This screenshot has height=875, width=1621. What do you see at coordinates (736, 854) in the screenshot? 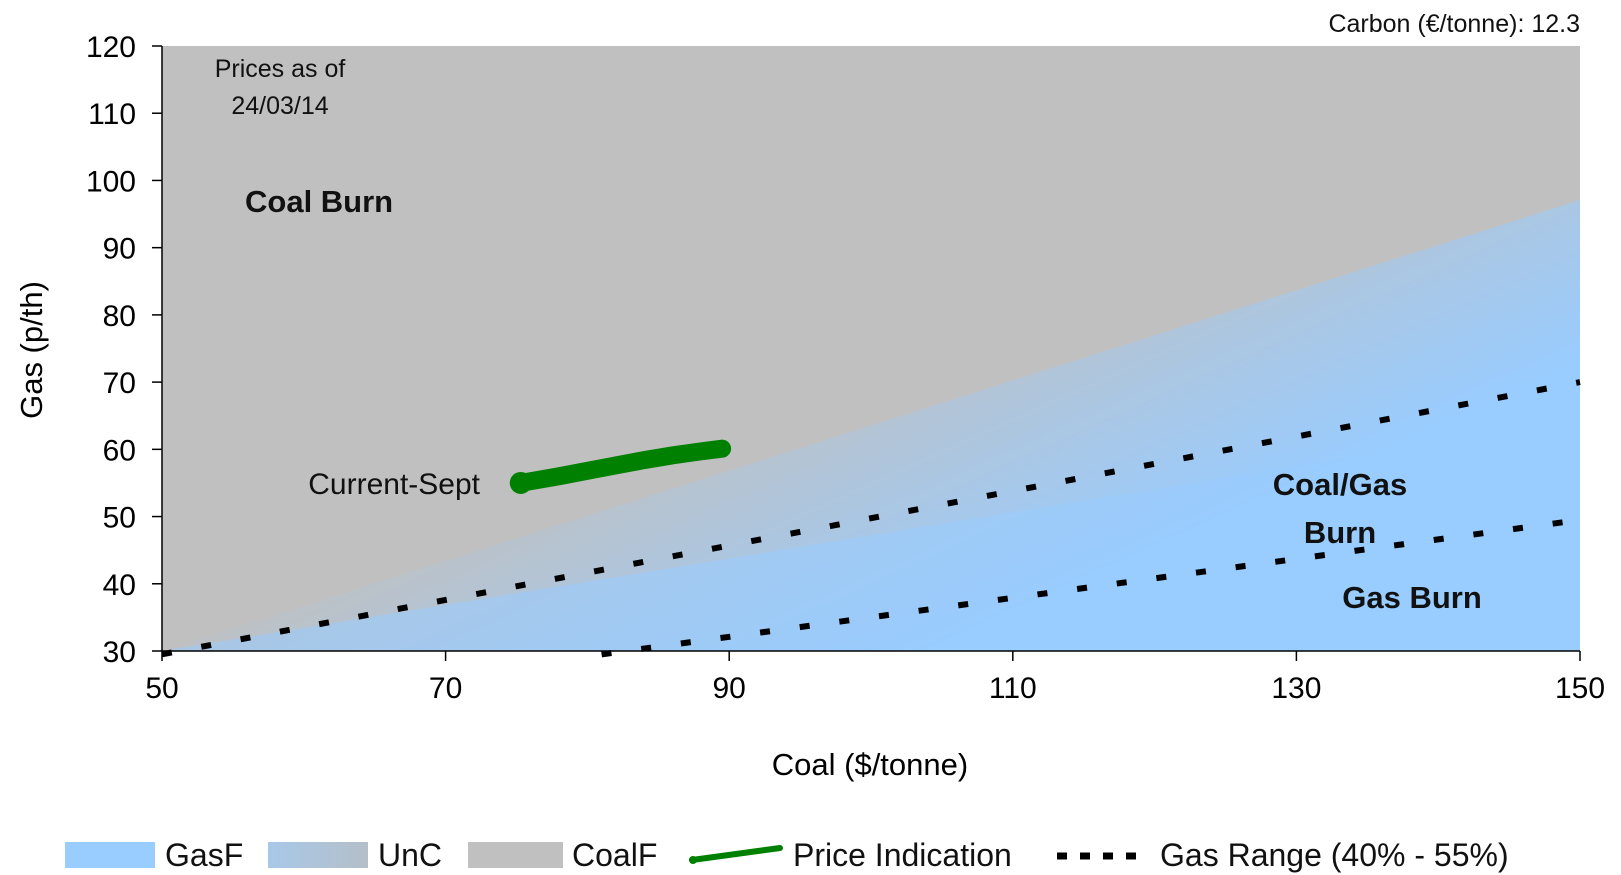
I see `legend-swatch-price-indication` at bounding box center [736, 854].